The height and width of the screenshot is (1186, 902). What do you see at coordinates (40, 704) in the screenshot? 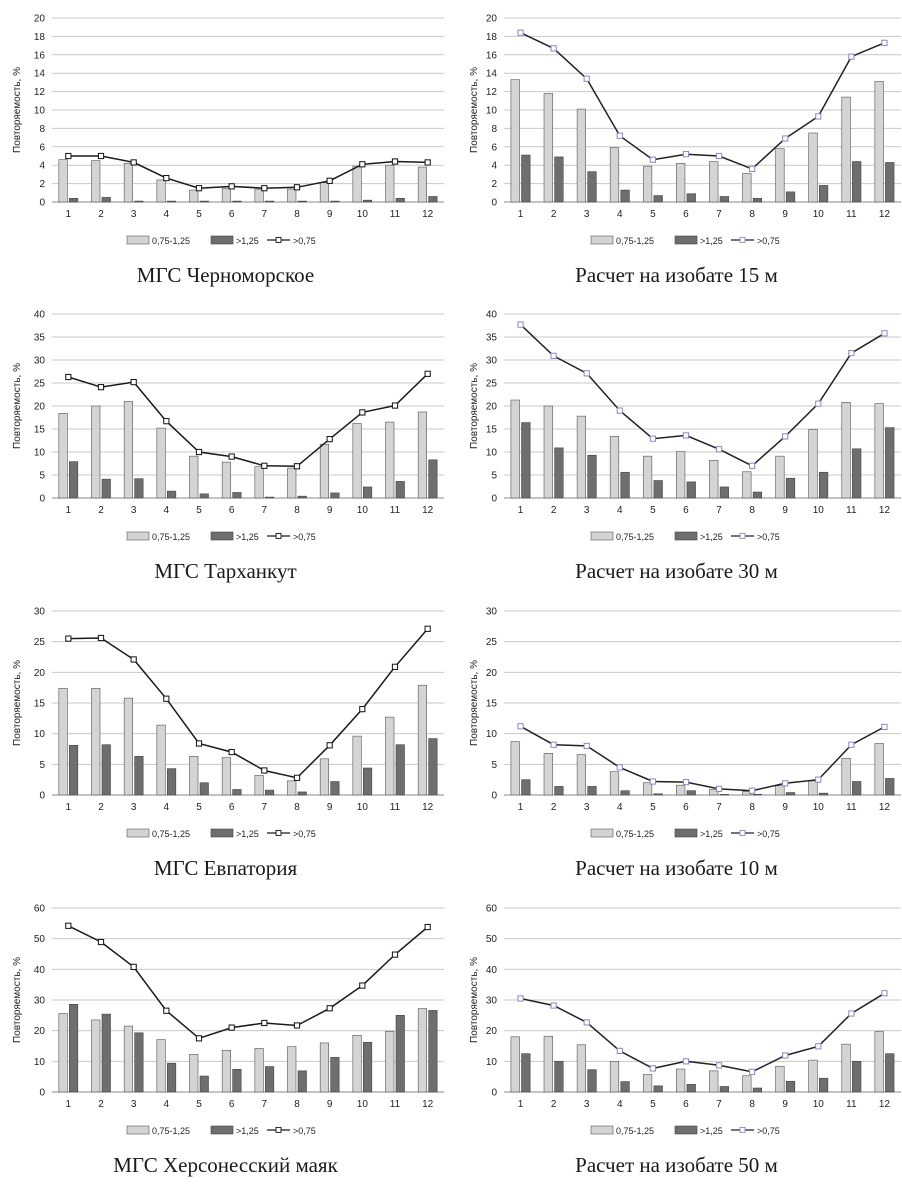
I see `y-tick-label: 15` at bounding box center [40, 704].